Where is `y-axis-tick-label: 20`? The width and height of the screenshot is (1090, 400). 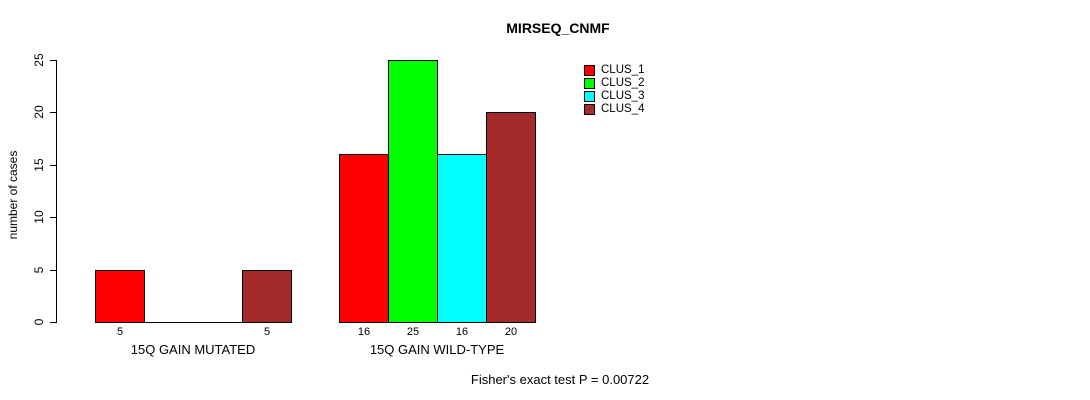
y-axis-tick-label: 20 is located at coordinates (39, 112).